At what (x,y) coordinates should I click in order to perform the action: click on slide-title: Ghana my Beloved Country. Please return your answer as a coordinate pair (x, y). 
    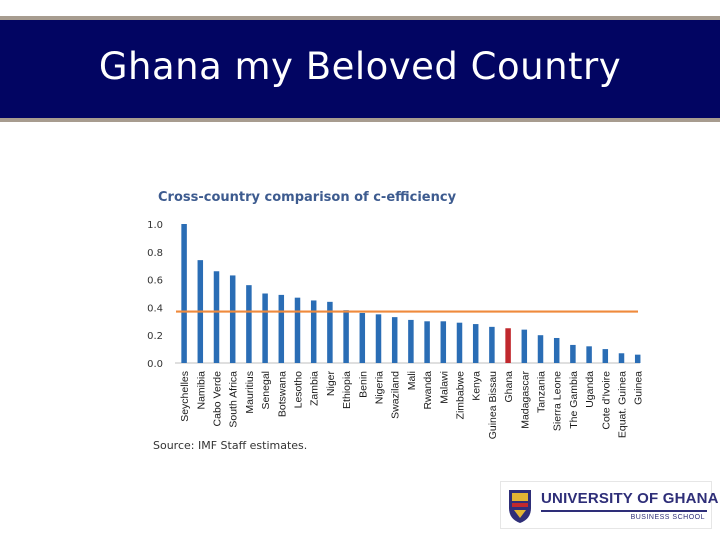
    Looking at the image, I should click on (360, 66).